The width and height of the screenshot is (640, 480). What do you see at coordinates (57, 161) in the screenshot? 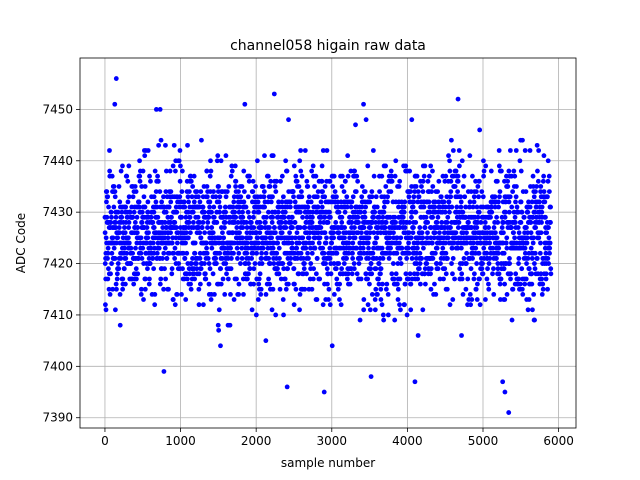
I see `y-tick-label: 7440` at bounding box center [57, 161].